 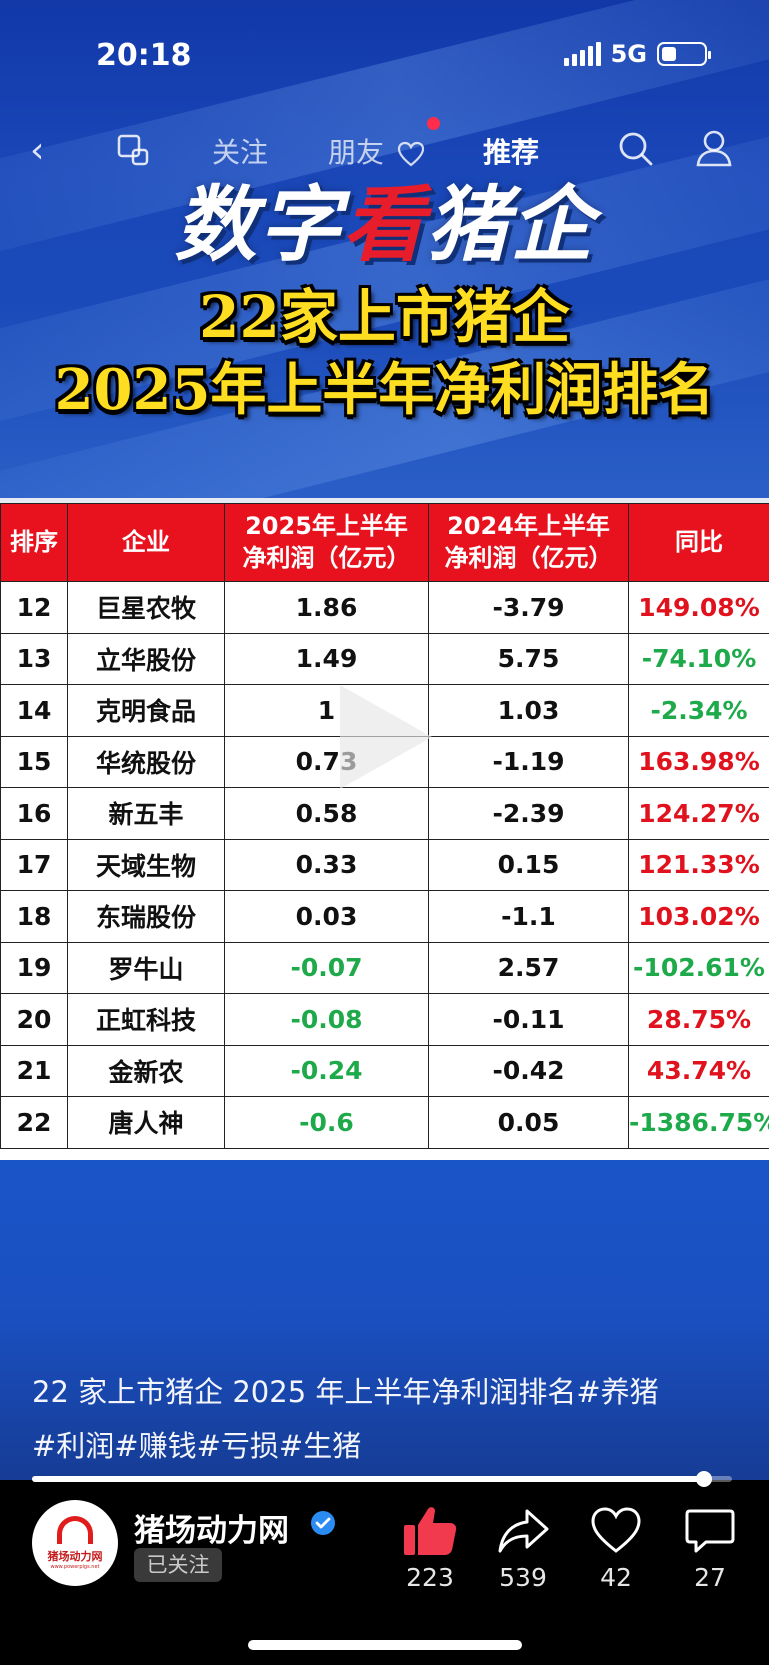 What do you see at coordinates (146, 542) in the screenshot?
I see `header-company: 企业` at bounding box center [146, 542].